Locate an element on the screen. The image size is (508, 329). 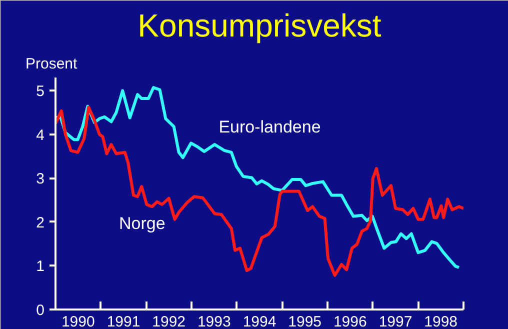
x-tick-label: 1995 is located at coordinates (305, 321).